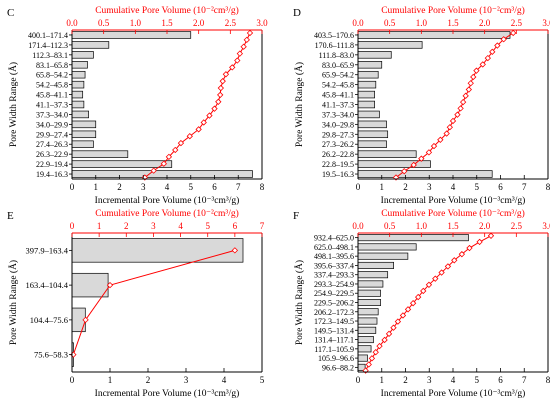 The width and height of the screenshot is (550, 412). Describe the element at coordinates (296, 216) in the screenshot. I see `panel-label: F` at that location.